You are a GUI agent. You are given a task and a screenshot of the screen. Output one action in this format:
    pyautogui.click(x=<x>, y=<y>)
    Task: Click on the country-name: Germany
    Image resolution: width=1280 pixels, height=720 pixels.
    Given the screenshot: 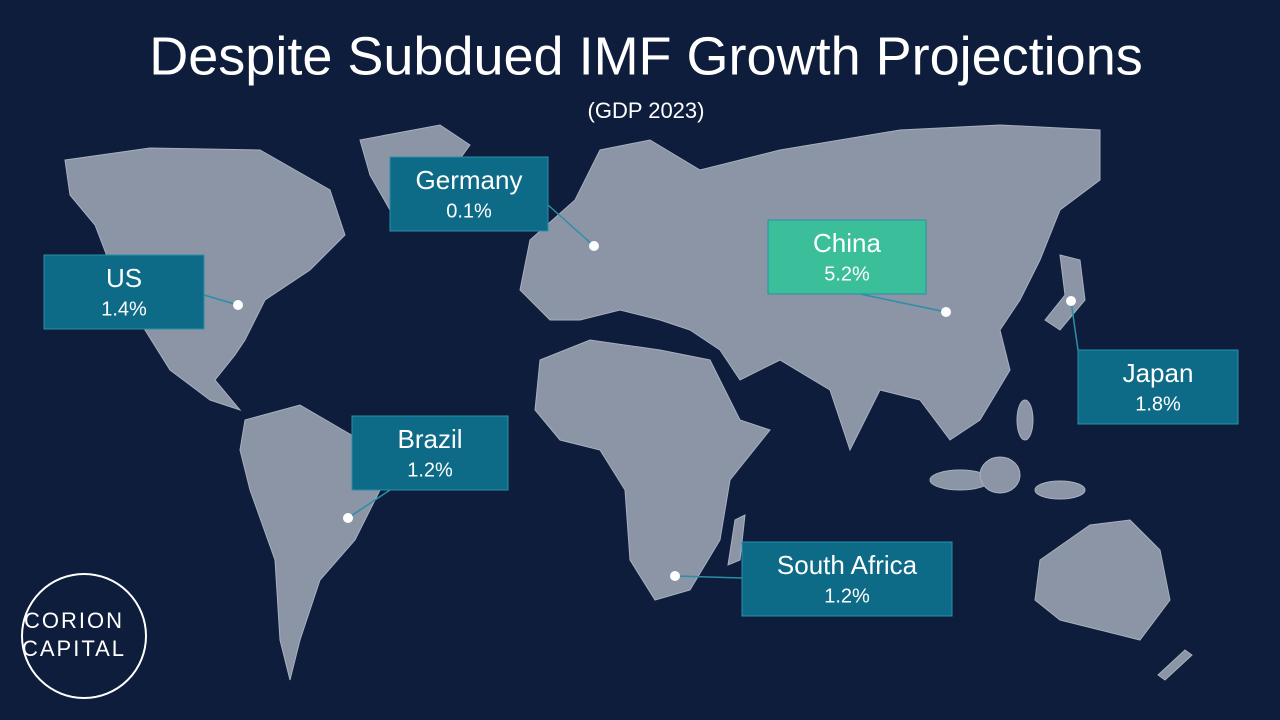 What is the action you would take?
    pyautogui.click(x=469, y=180)
    